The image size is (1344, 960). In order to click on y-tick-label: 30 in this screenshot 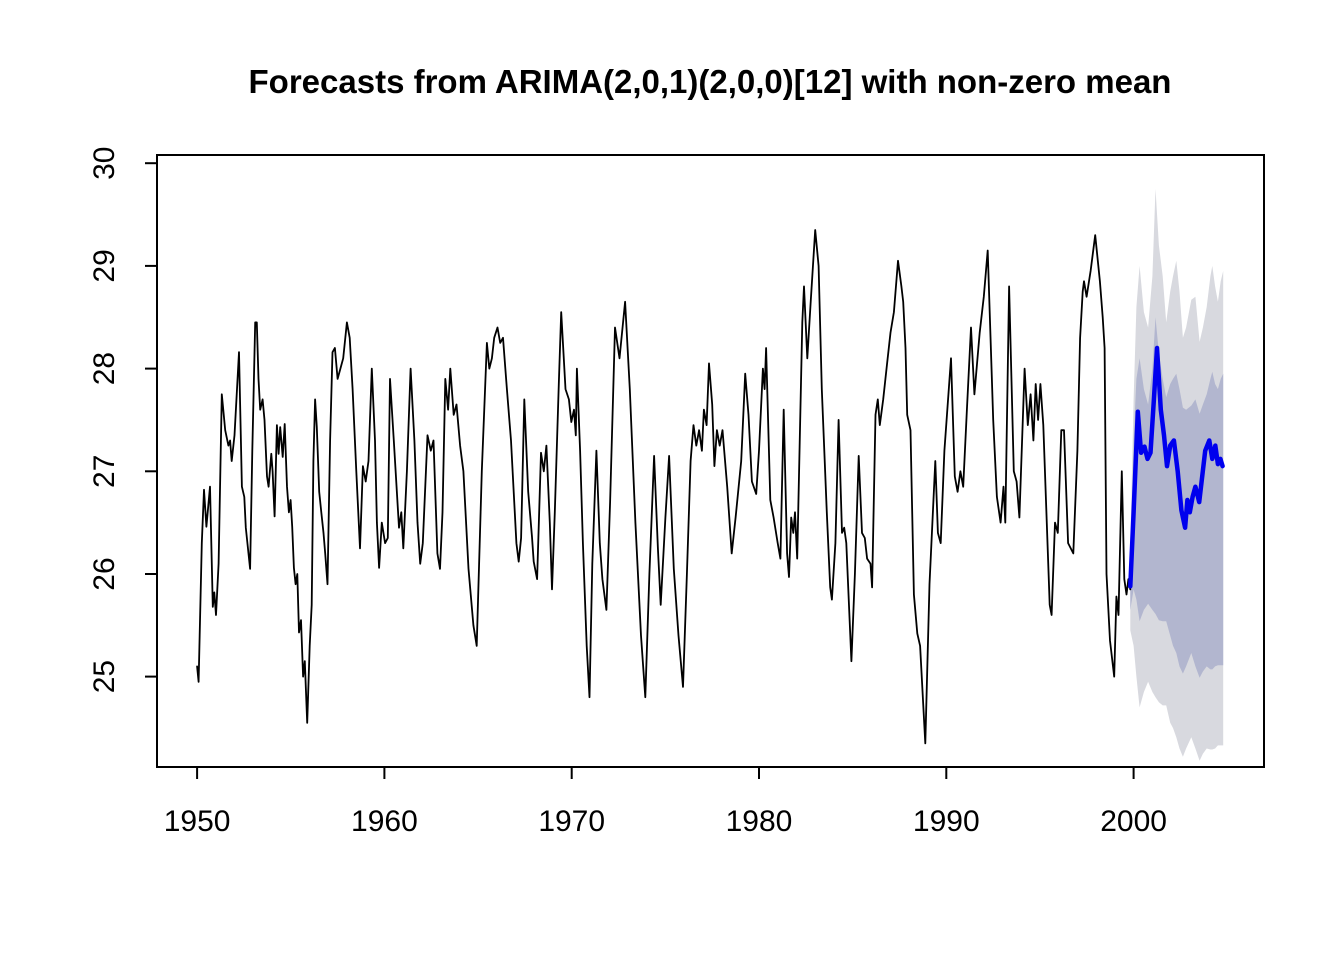, I will do `click(104, 163)`.